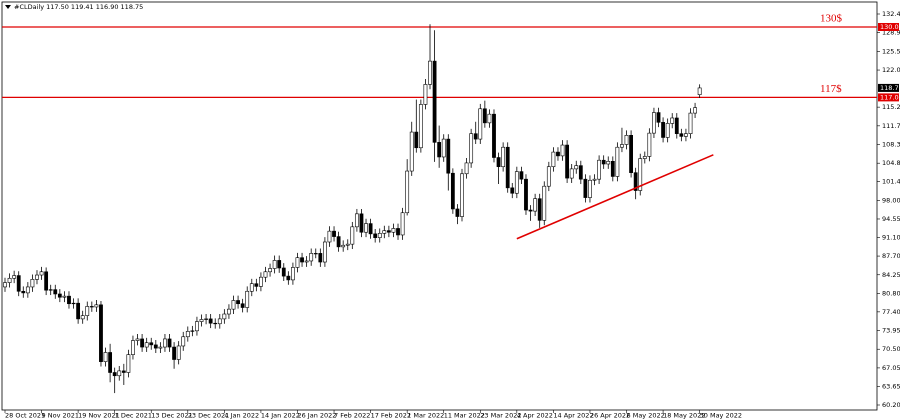 This screenshot has height=420, width=900. I want to click on y-tick-label: 60.20, so click(891, 405).